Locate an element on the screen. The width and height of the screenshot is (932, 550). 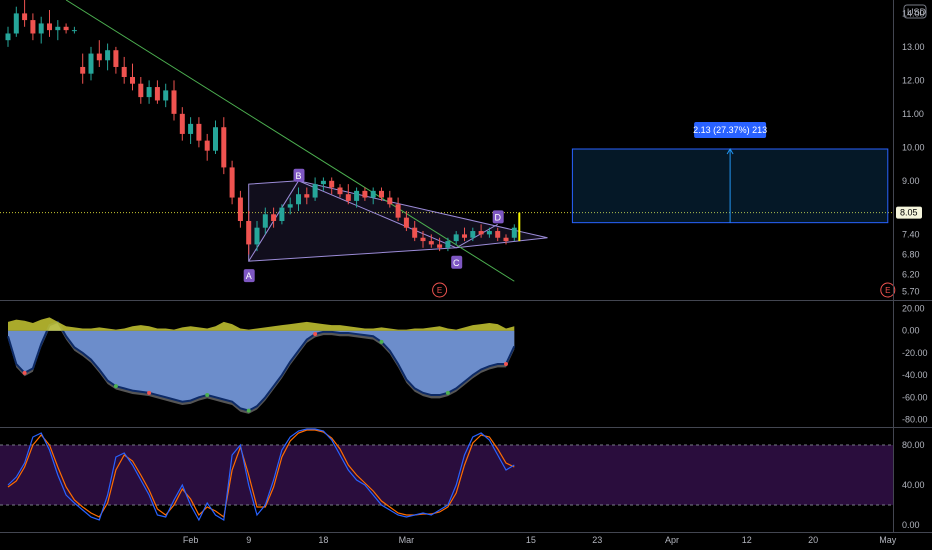
last-price-badge is located at coordinates (909, 212).